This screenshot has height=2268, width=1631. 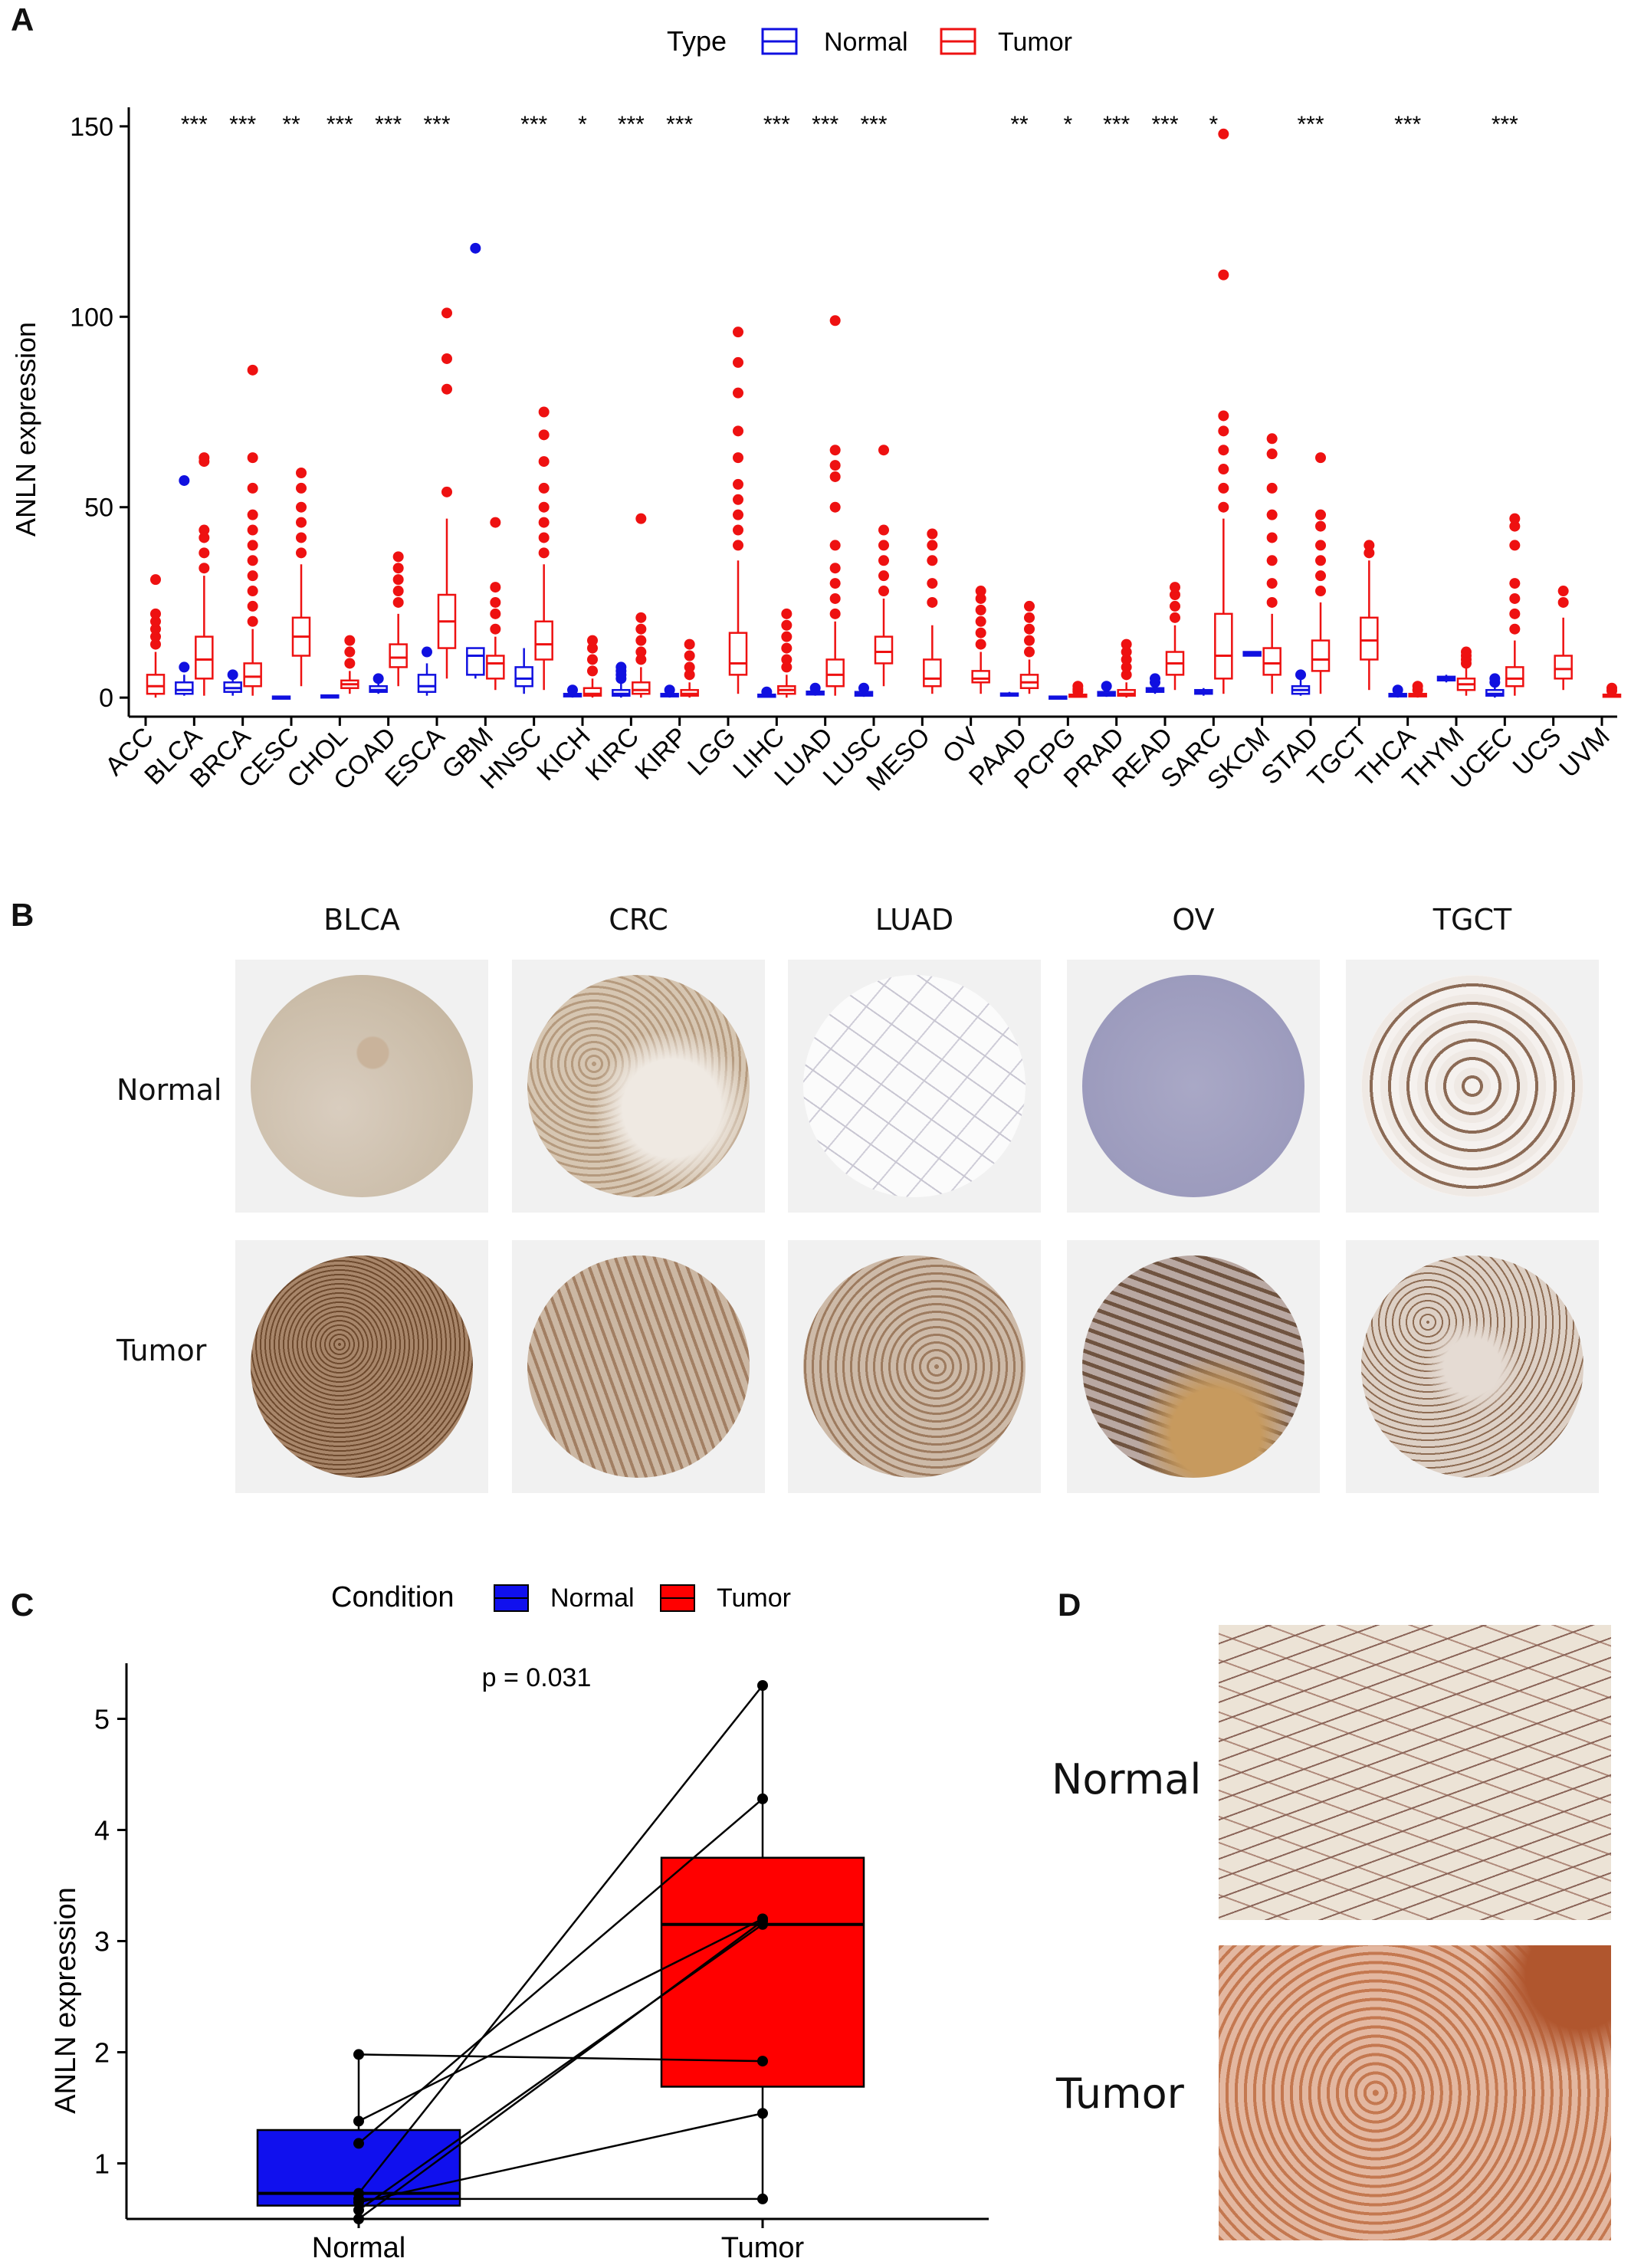 What do you see at coordinates (621, 679) in the screenshot?
I see `box-normal-kirc` at bounding box center [621, 679].